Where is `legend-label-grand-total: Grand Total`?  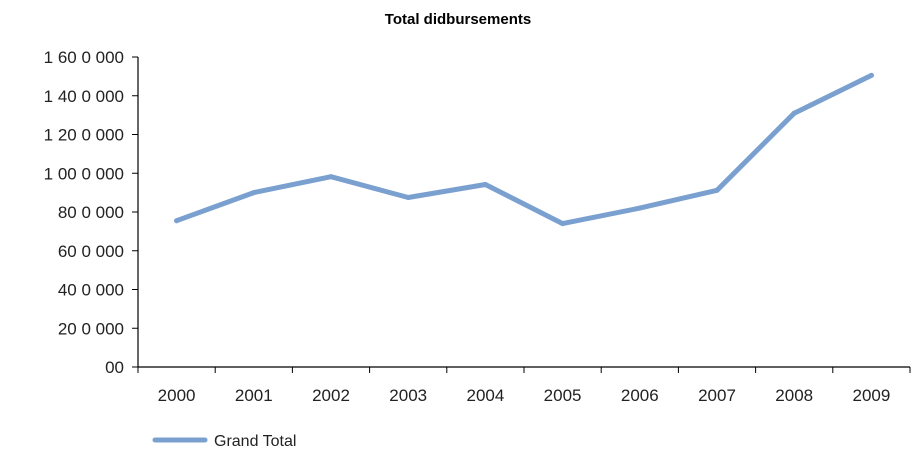 legend-label-grand-total: Grand Total is located at coordinates (255, 441).